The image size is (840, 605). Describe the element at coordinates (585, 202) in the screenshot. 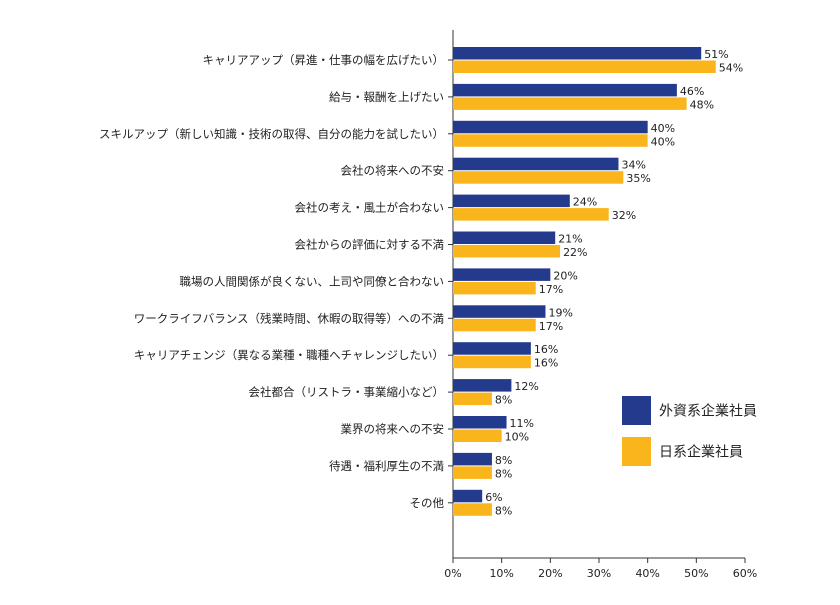

I see `value-label: 24%` at that location.